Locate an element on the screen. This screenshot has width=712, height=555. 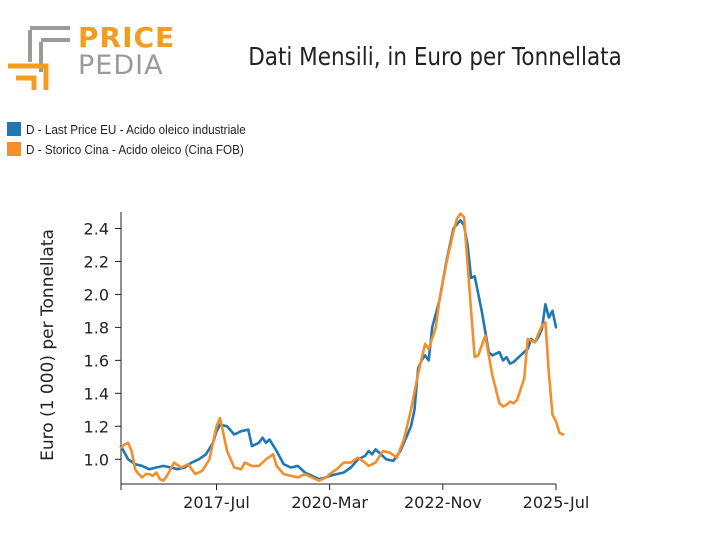
x-tick-label: 2017-Jul is located at coordinates (216, 502).